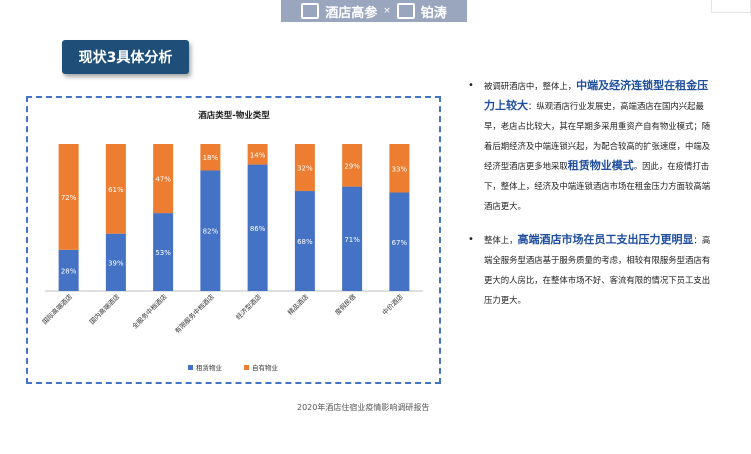 The width and height of the screenshot is (751, 454). Describe the element at coordinates (209, 367) in the screenshot. I see `legend-label: 租赁物业` at that location.